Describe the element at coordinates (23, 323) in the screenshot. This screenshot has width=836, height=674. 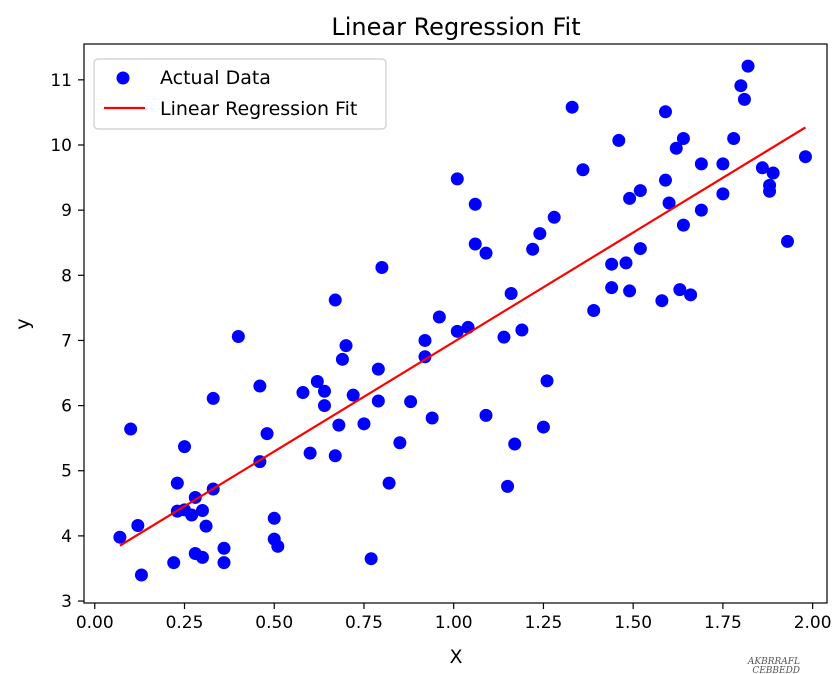
I see `y-axis-label: y` at that location.